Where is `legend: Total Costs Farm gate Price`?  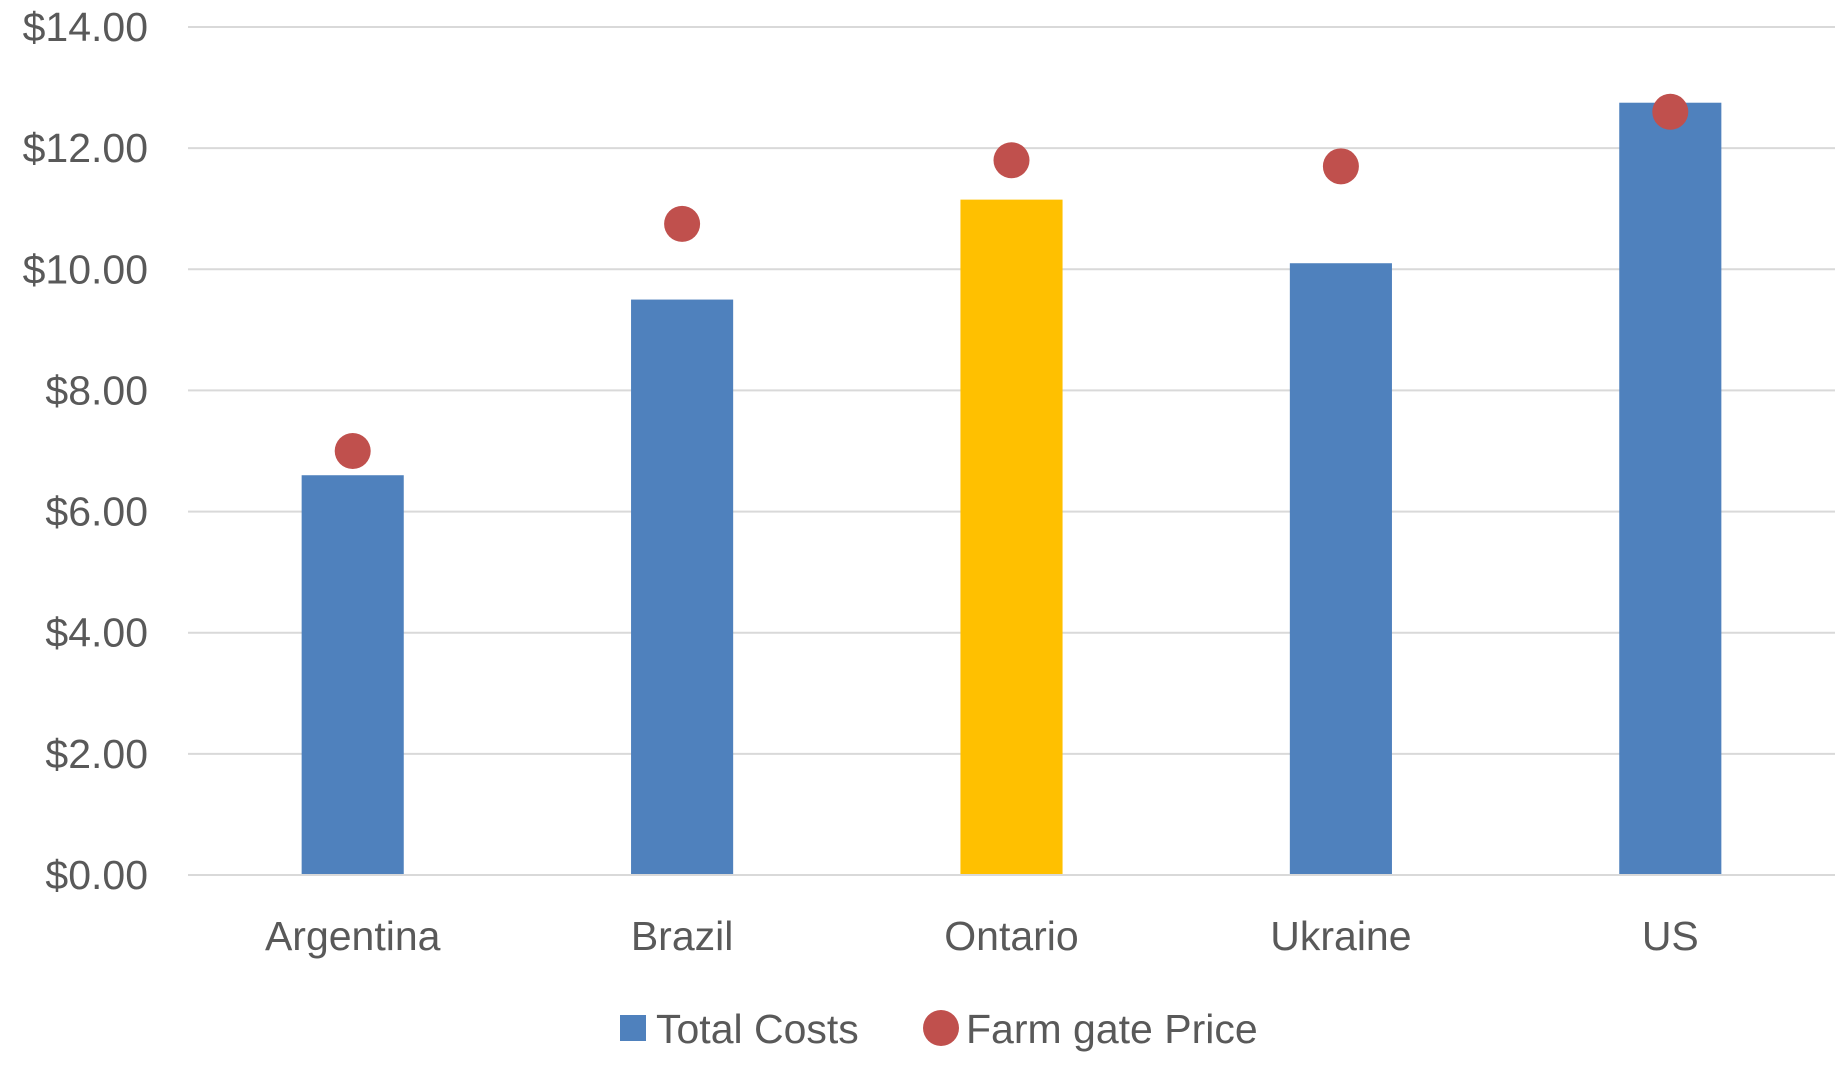
legend: Total Costs Farm gate Price is located at coordinates (939, 1029).